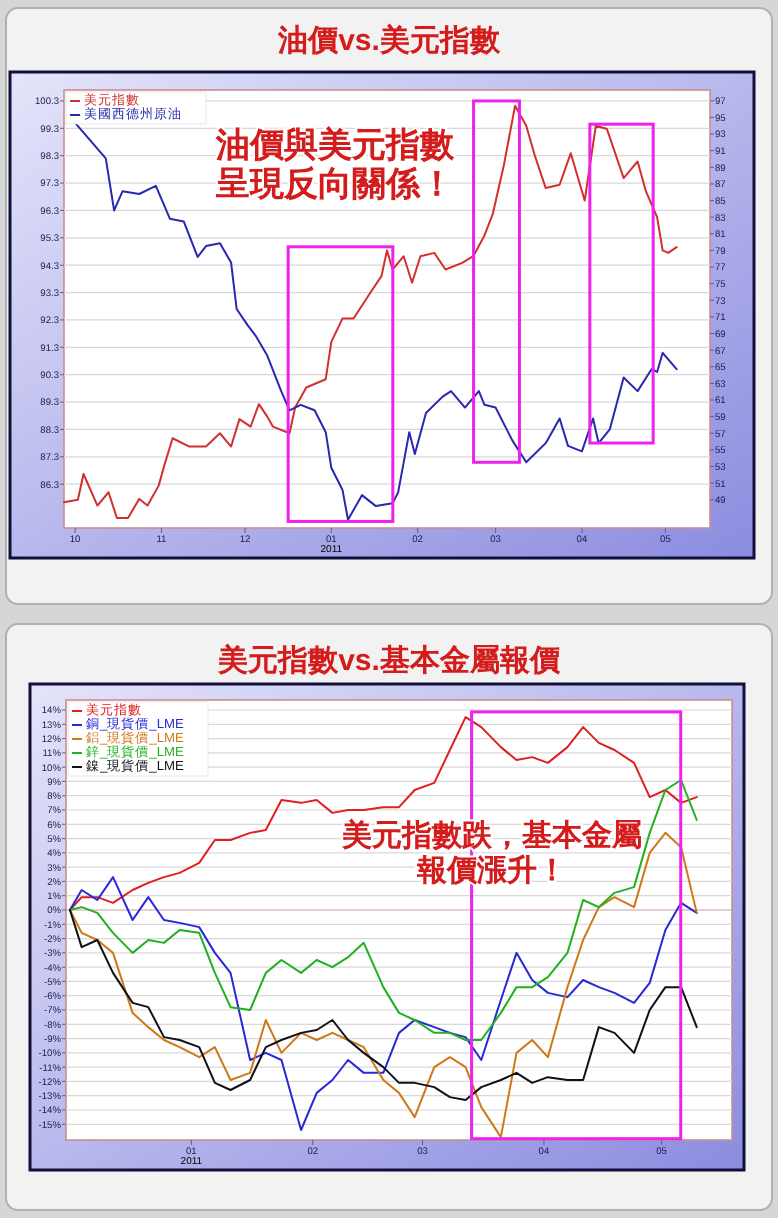  Describe the element at coordinates (334, 183) in the screenshot. I see `annotation: 呈現反向關係！` at that location.